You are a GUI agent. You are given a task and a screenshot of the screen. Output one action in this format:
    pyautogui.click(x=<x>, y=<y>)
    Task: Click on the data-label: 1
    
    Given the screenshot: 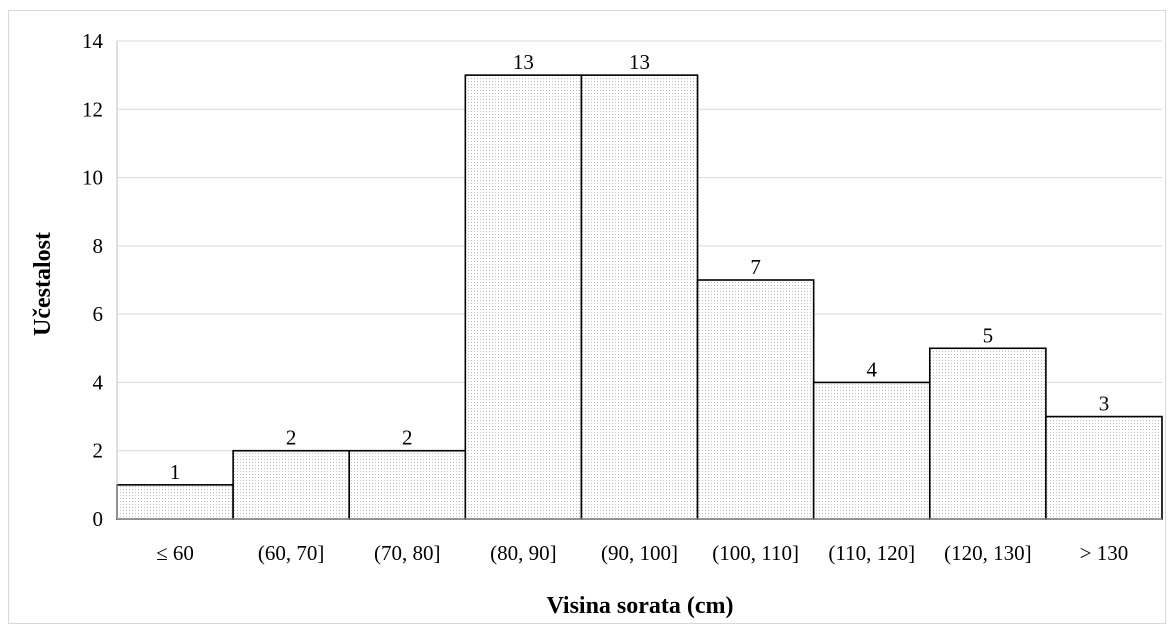 What is the action you would take?
    pyautogui.click(x=175, y=472)
    